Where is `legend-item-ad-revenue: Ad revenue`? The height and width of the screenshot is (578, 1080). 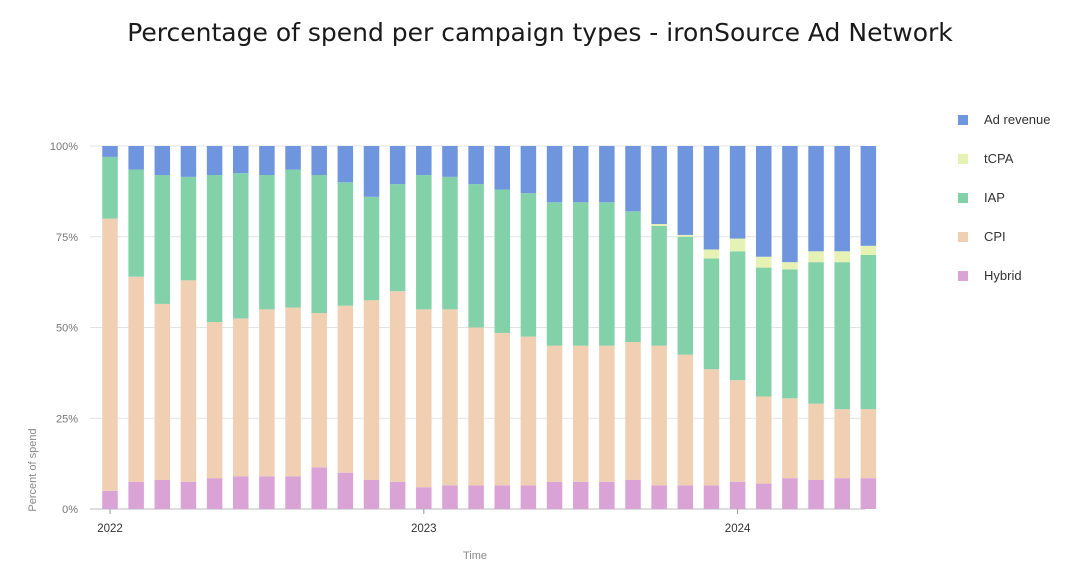 legend-item-ad-revenue: Ad revenue is located at coordinates (1004, 119).